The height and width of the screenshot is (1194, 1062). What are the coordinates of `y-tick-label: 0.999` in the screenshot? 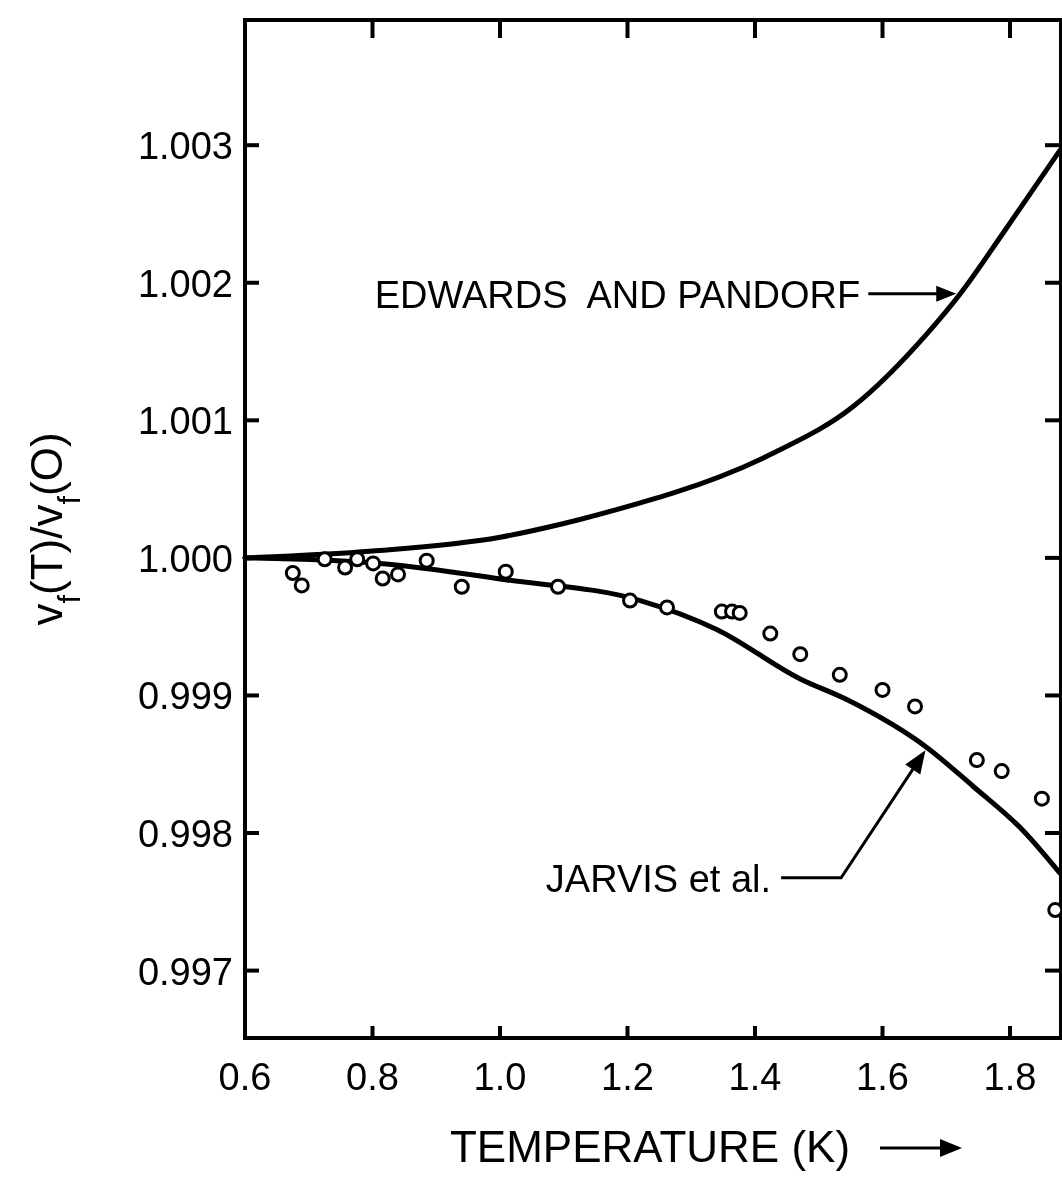 It's located at (185, 696).